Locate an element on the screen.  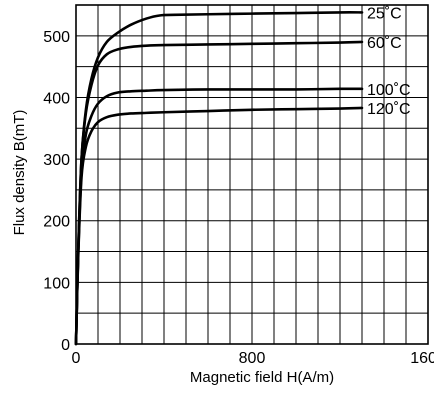
x-tick-label: 0 is located at coordinates (76, 358).